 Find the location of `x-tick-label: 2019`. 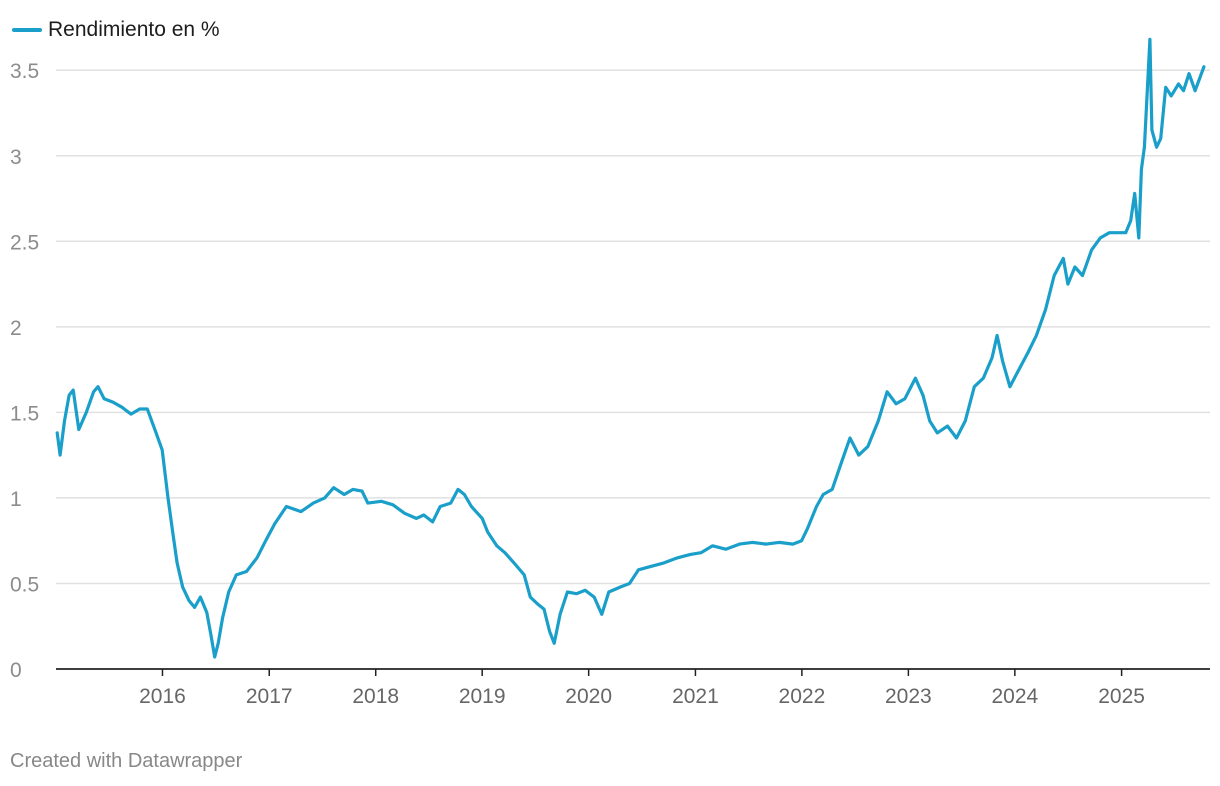

x-tick-label: 2019 is located at coordinates (482, 696).